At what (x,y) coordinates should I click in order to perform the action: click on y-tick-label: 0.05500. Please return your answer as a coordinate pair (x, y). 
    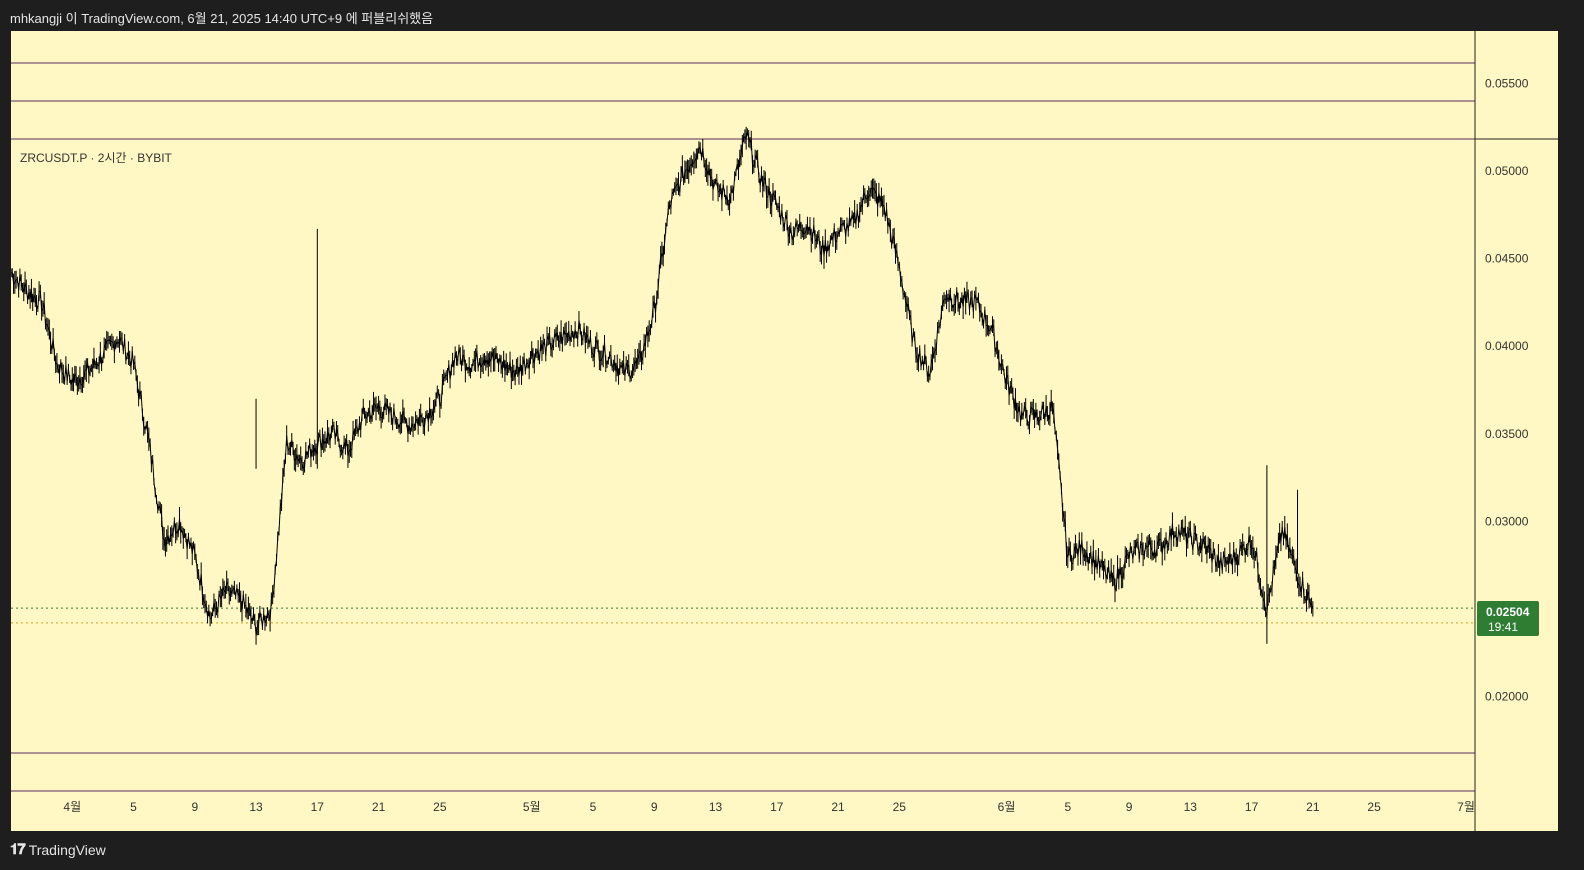
    Looking at the image, I should click on (1507, 84).